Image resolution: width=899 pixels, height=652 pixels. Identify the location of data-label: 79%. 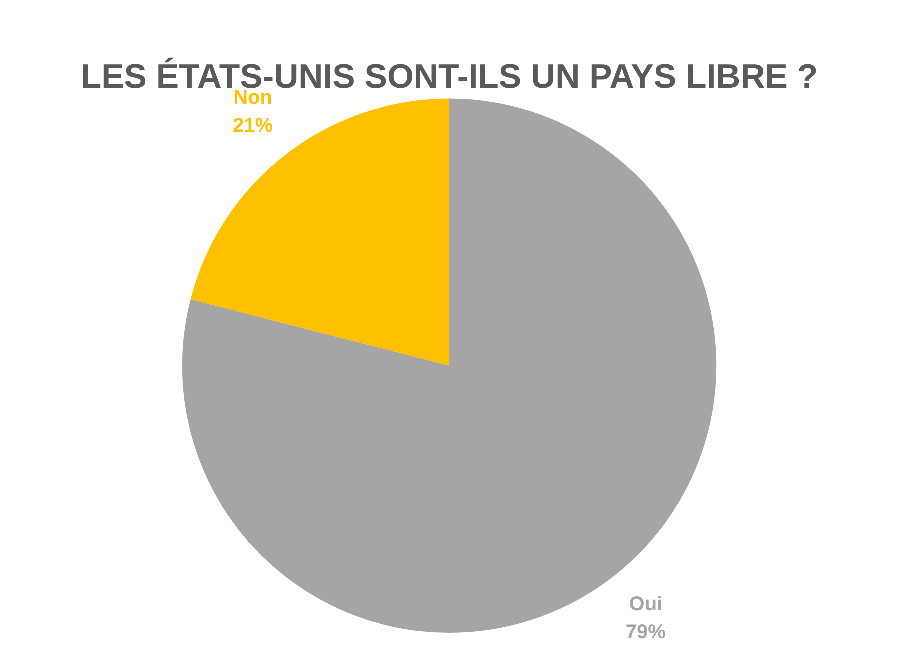
(646, 633).